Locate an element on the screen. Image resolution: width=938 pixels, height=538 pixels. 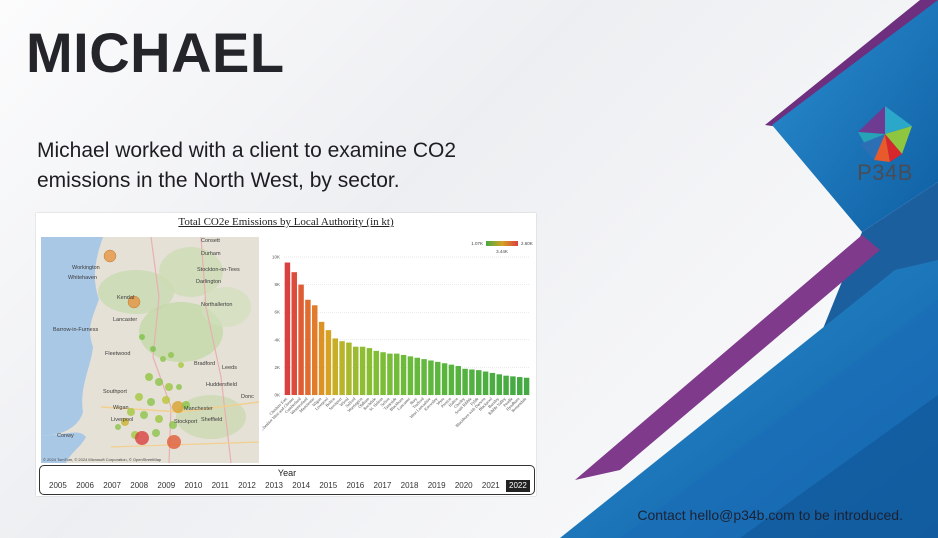
year-option-2022: 2022 is located at coordinates (518, 486).